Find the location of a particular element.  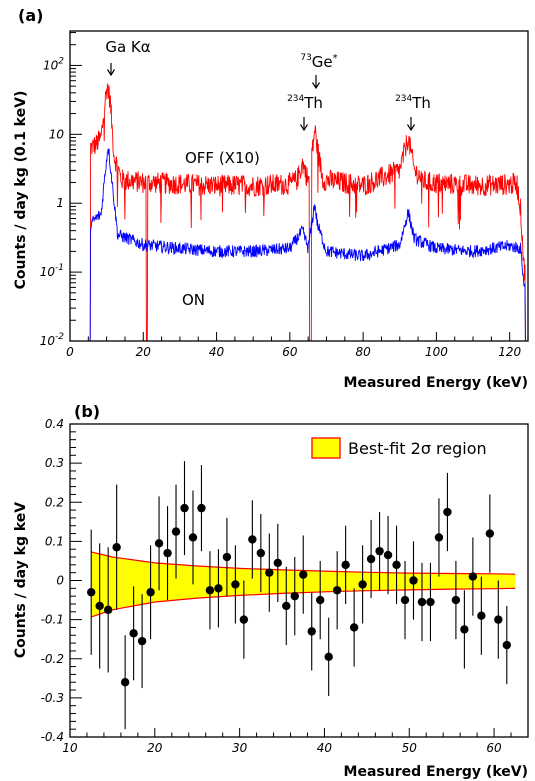

panel-a-y-tick-label: 1 is located at coordinates (60, 203).